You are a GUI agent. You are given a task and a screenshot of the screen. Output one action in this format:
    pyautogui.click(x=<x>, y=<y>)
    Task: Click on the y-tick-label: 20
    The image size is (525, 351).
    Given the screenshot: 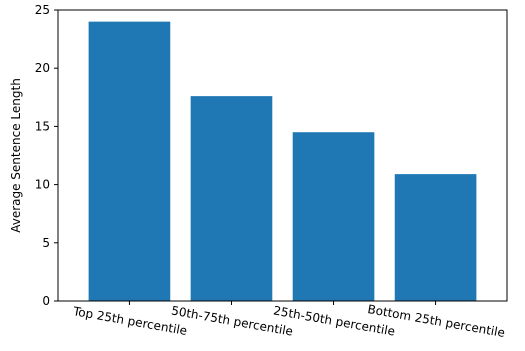 What is the action you would take?
    pyautogui.click(x=42, y=68)
    